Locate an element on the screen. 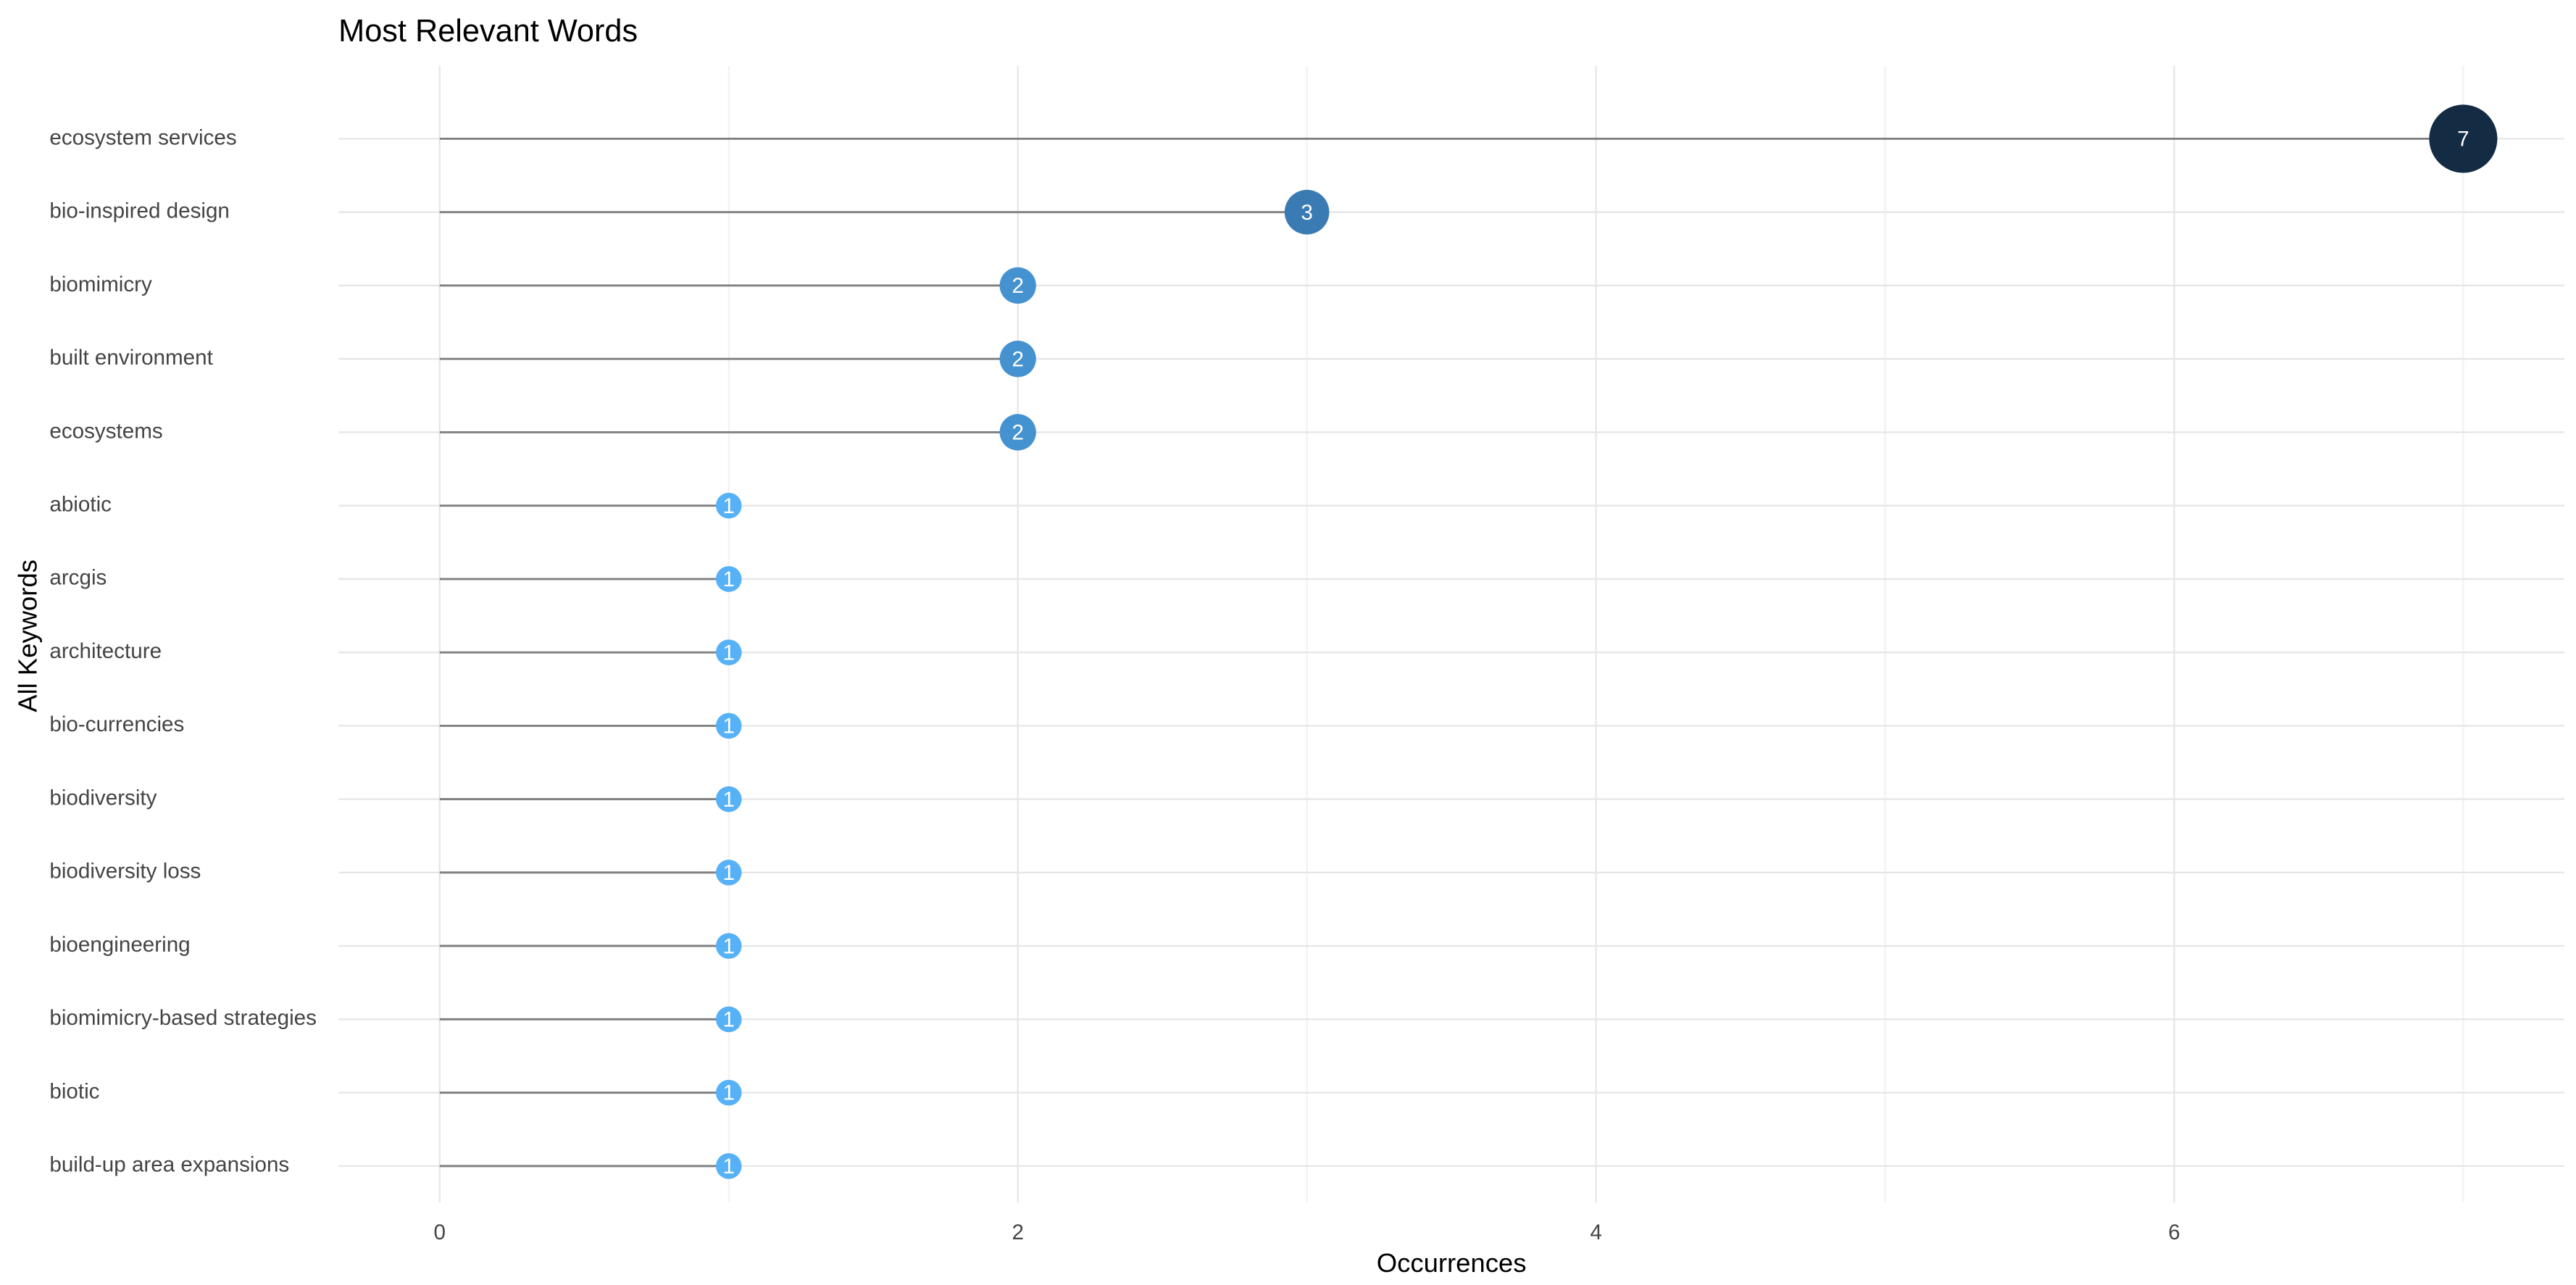 The width and height of the screenshot is (2576, 1285). x-axis-title: Occurrences is located at coordinates (1452, 1263).